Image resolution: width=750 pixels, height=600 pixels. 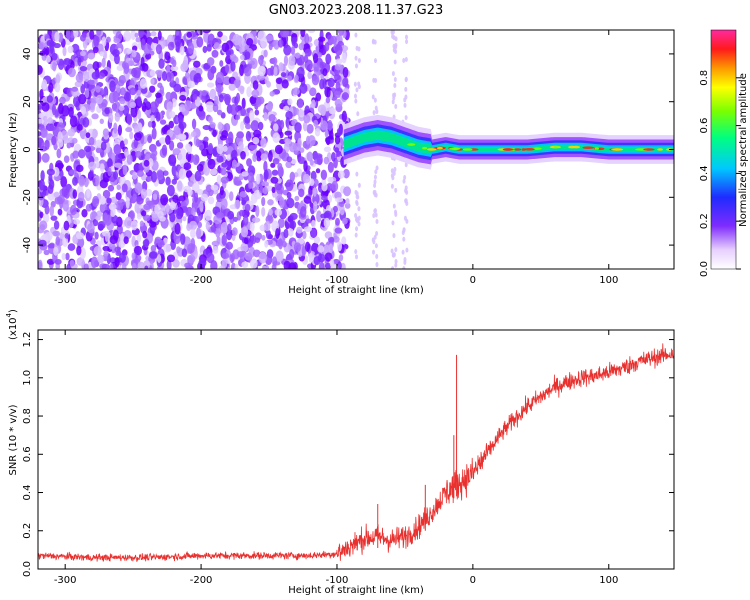 What do you see at coordinates (27, 101) in the screenshot?
I see `y-tick-label: 20` at bounding box center [27, 101].